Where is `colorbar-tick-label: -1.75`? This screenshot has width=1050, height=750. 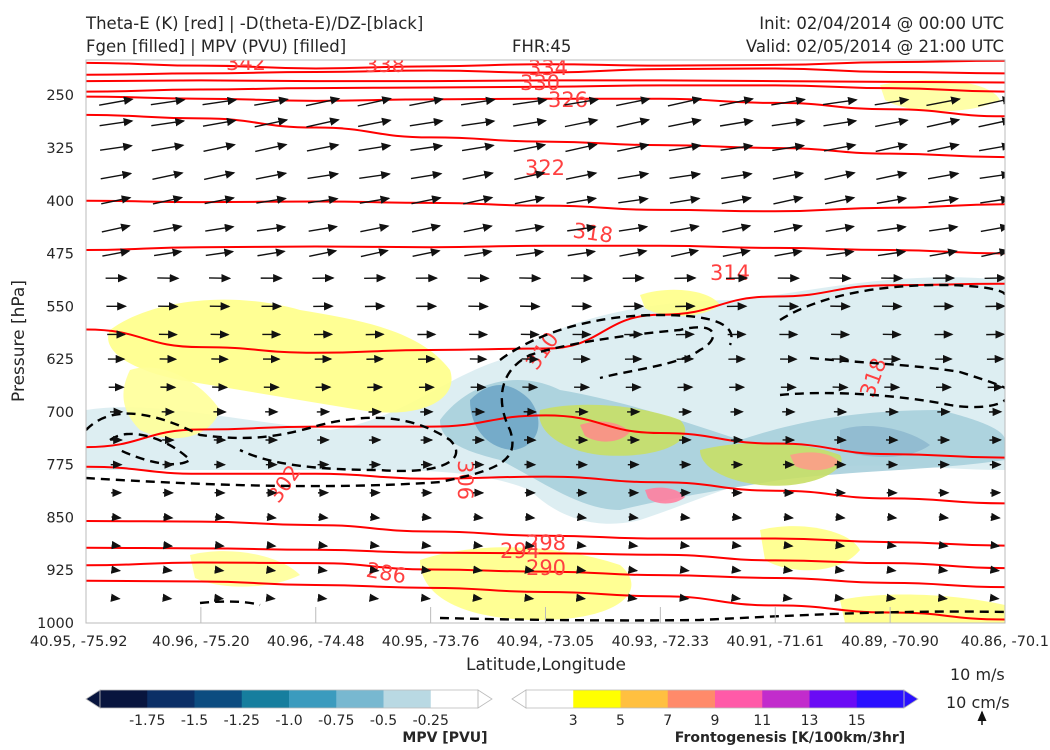
colorbar-tick-label: -1.75 is located at coordinates (147, 721).